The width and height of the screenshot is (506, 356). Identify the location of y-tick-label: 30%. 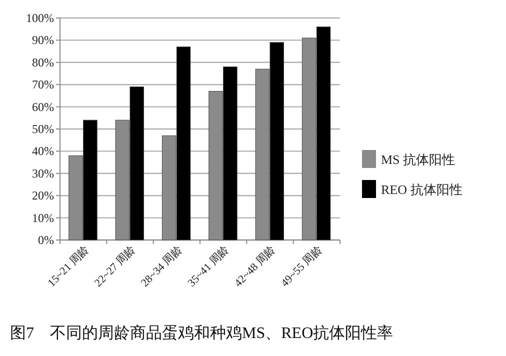
(43, 173).